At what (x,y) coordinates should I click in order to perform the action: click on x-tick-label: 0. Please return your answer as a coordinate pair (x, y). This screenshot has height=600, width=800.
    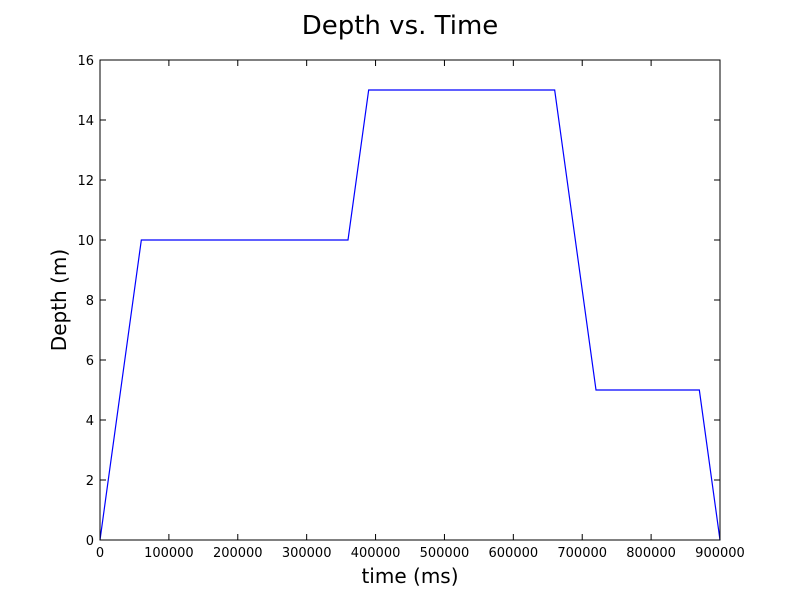
    Looking at the image, I should click on (100, 553).